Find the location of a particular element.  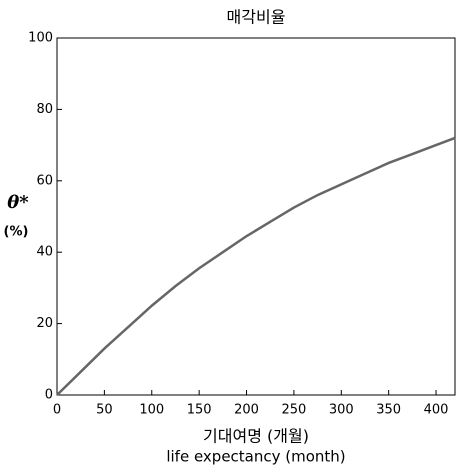

x-tick-label: 200 is located at coordinates (246, 410).